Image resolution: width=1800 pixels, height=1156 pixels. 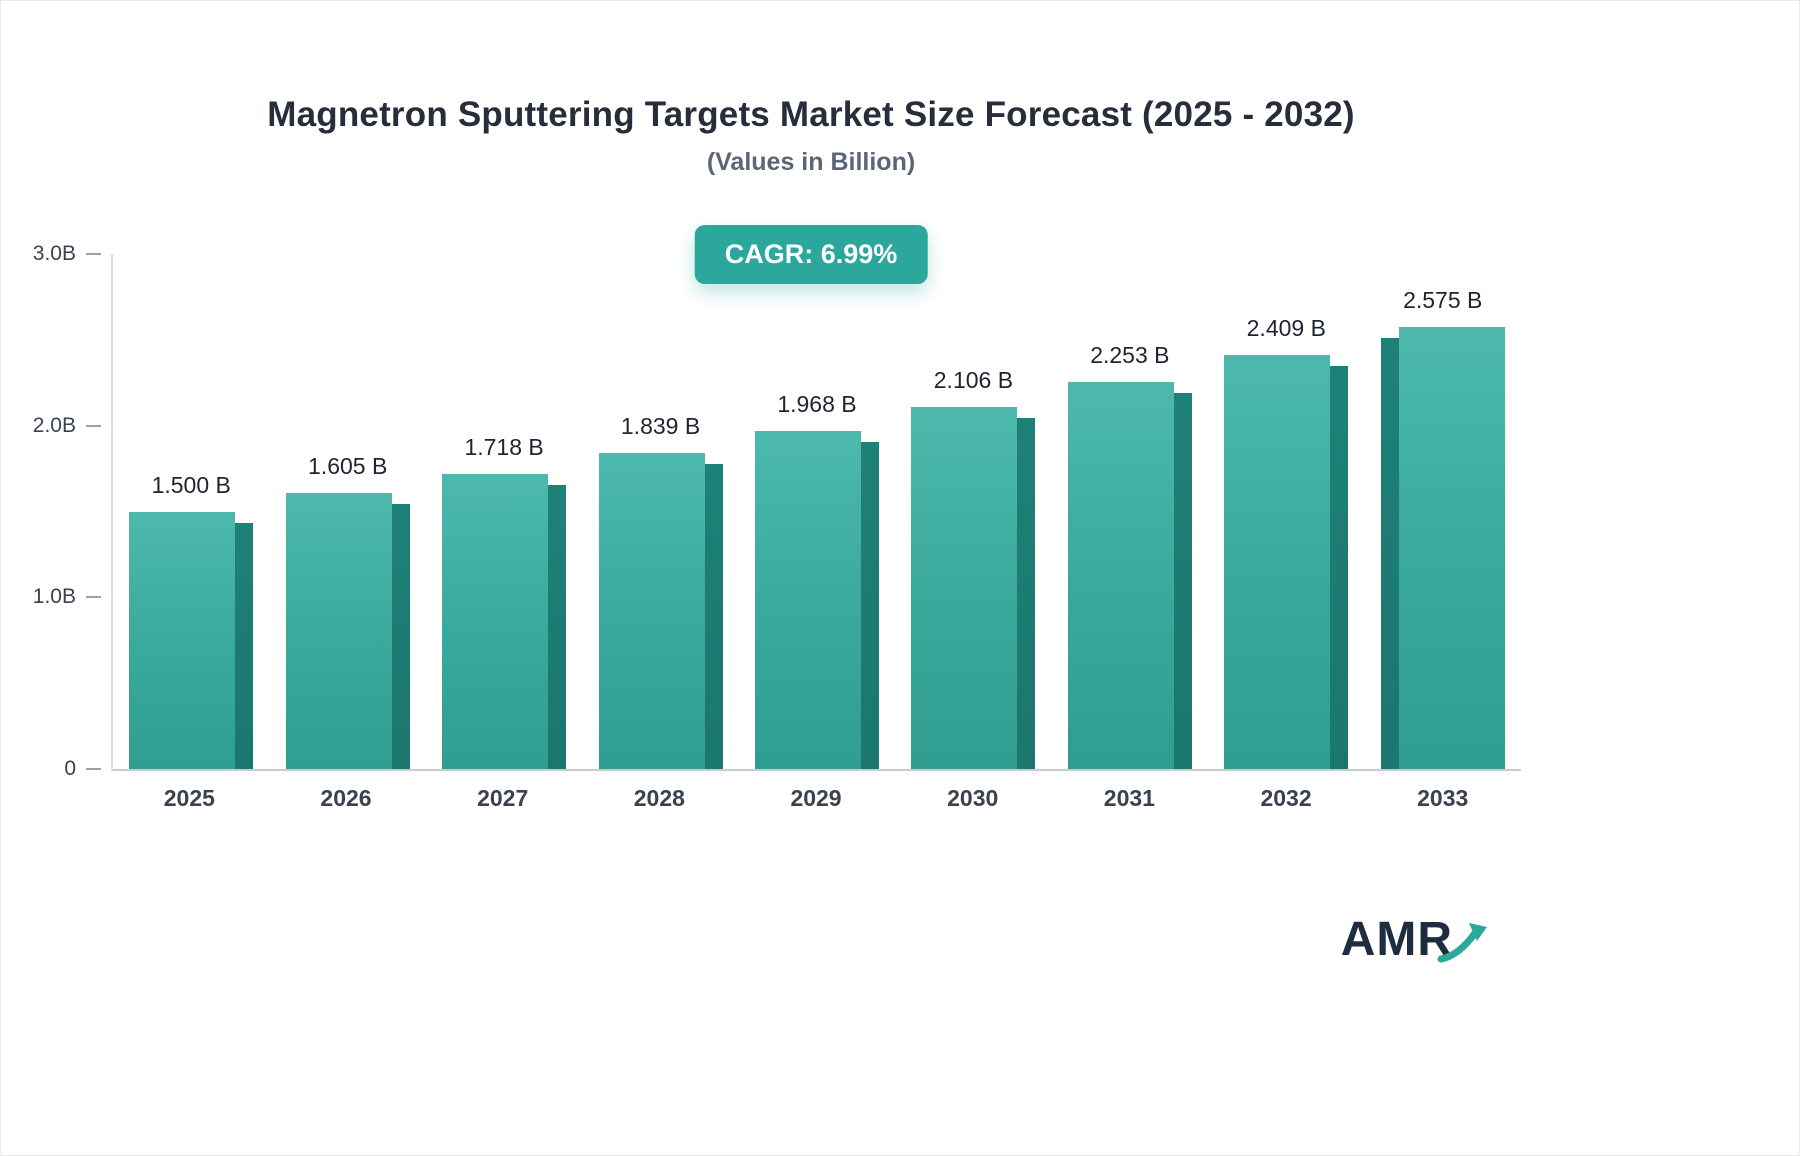 What do you see at coordinates (346, 798) in the screenshot?
I see `x-axis-label: 2026` at bounding box center [346, 798].